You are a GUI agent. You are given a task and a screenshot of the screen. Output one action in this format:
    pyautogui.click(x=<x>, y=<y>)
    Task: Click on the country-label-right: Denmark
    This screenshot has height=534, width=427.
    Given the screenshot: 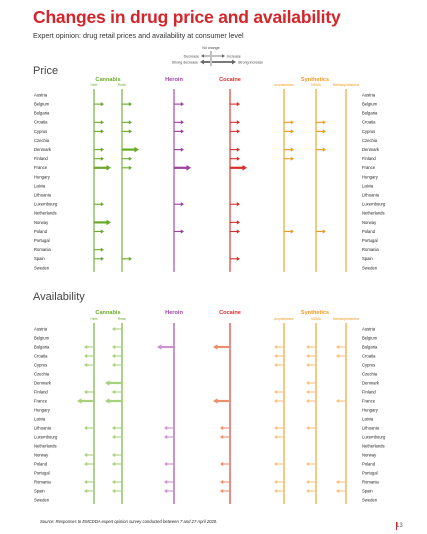 What is the action you would take?
    pyautogui.click(x=371, y=149)
    